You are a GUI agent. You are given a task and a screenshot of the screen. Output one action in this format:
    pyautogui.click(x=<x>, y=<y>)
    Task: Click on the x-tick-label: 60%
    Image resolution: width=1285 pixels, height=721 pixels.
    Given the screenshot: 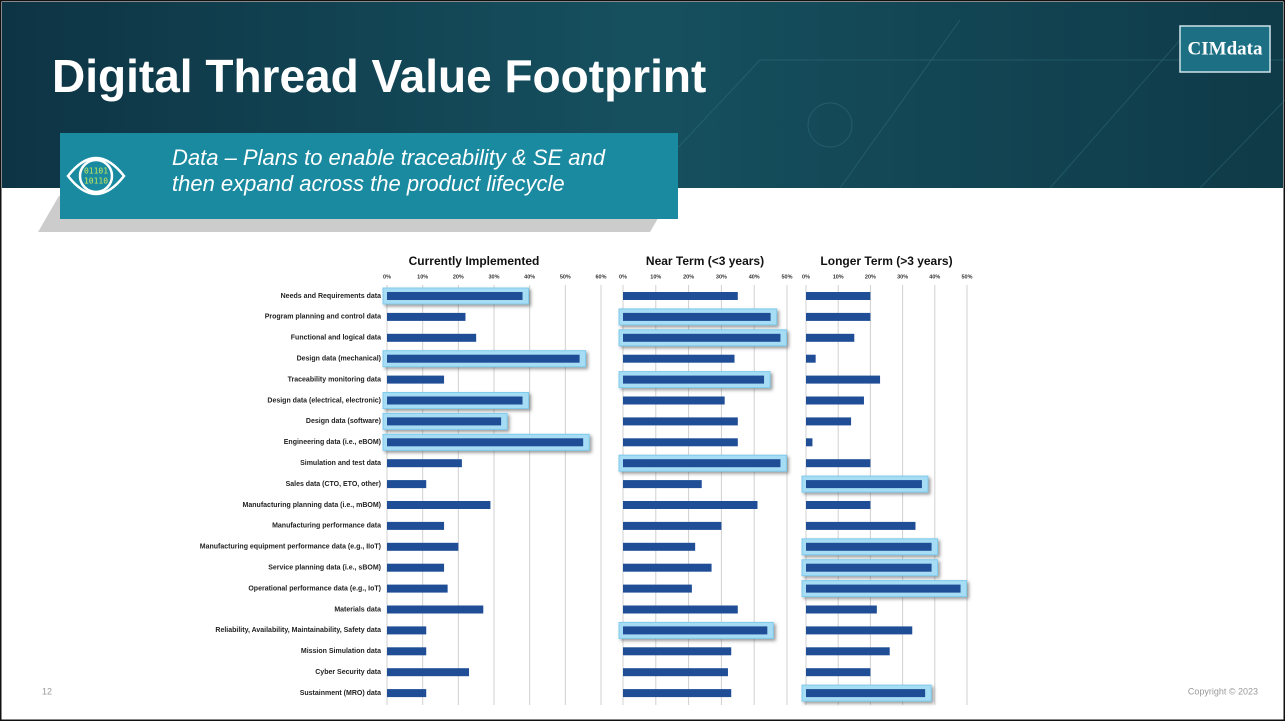 What is the action you would take?
    pyautogui.click(x=600, y=277)
    